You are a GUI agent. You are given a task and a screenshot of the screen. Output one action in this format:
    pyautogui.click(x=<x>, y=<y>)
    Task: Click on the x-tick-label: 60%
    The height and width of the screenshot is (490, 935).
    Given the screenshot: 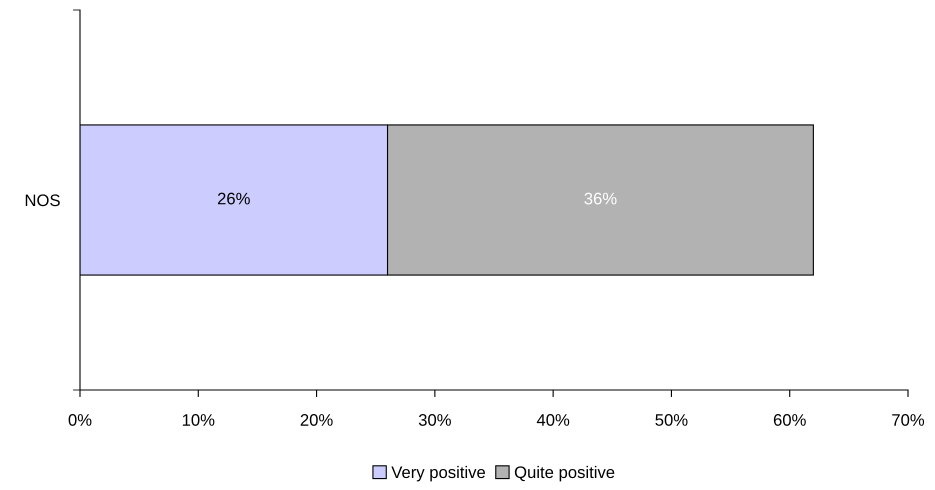 What is the action you would take?
    pyautogui.click(x=790, y=420)
    